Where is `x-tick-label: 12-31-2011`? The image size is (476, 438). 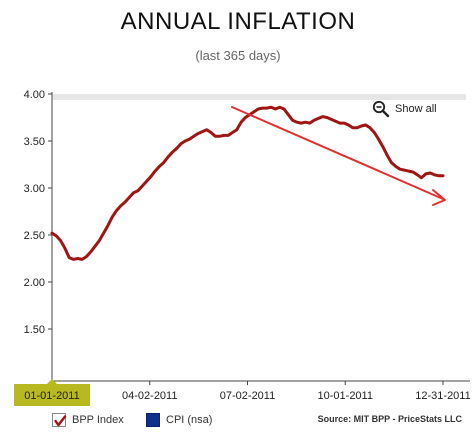 x-tick-label: 12-31-2011 is located at coordinates (442, 396).